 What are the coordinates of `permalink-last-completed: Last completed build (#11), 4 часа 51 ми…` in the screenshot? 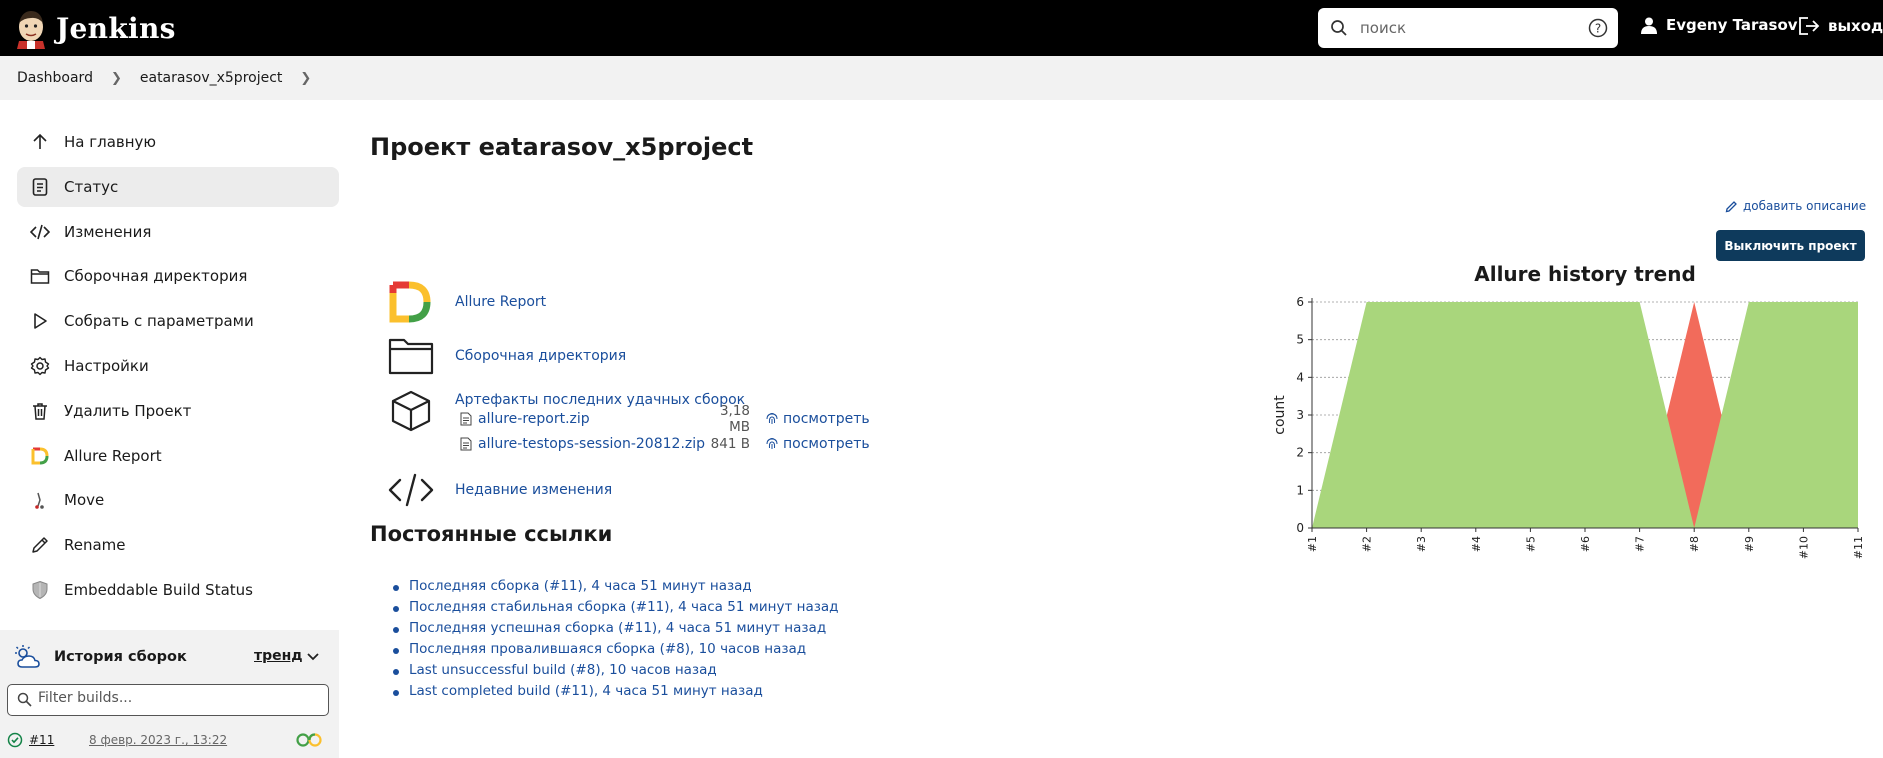 It's located at (586, 691).